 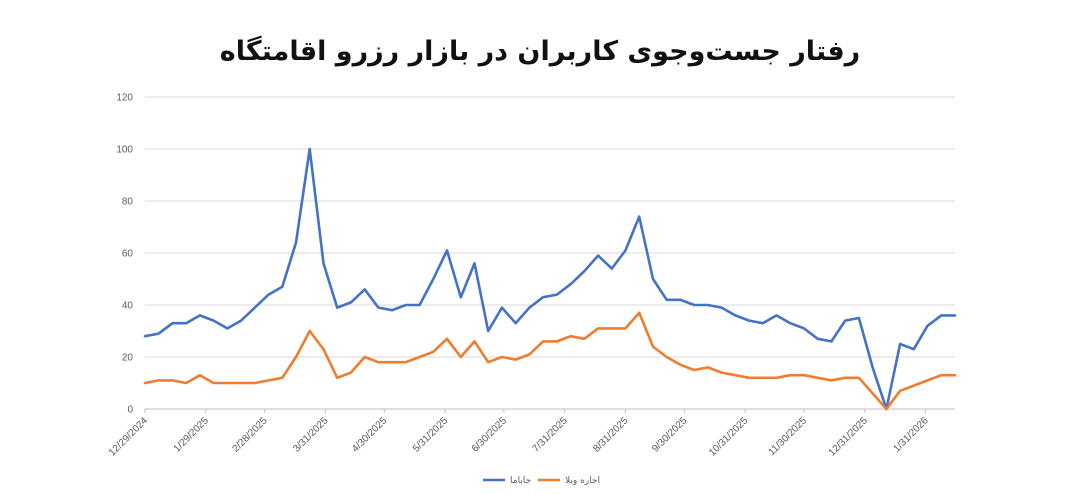 What do you see at coordinates (551, 435) in the screenshot?
I see `x-tick-label: 7/31/2025` at bounding box center [551, 435].